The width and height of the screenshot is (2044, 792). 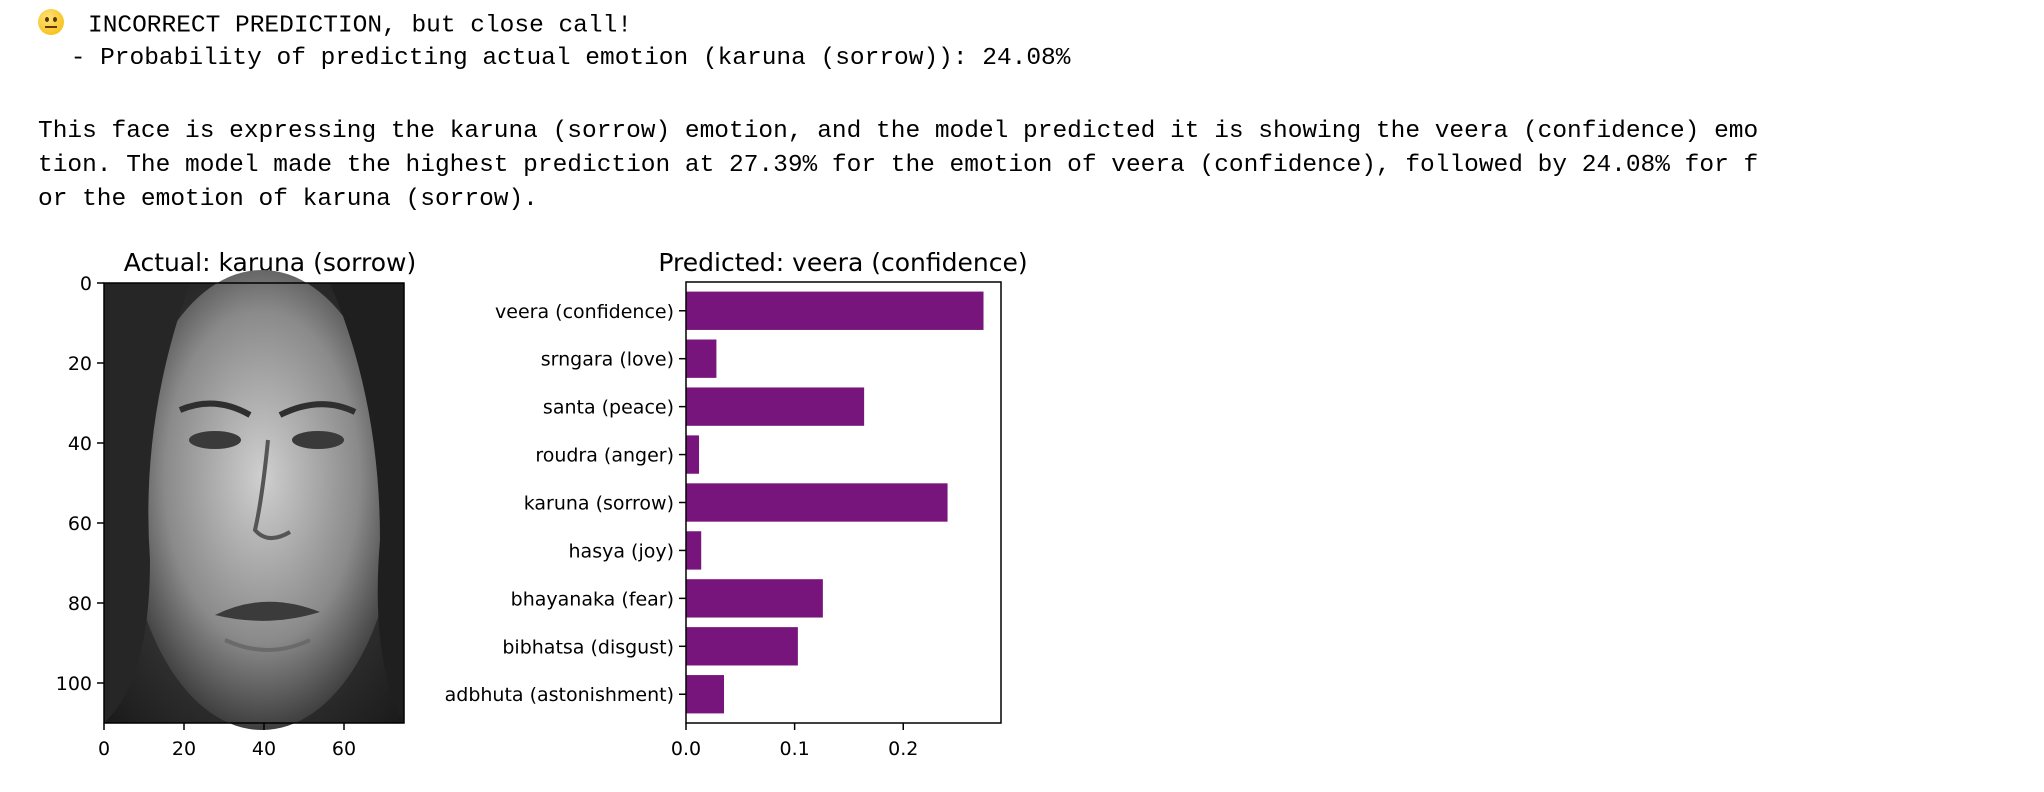 What do you see at coordinates (80, 604) in the screenshot?
I see `image-y-tick-label: 80` at bounding box center [80, 604].